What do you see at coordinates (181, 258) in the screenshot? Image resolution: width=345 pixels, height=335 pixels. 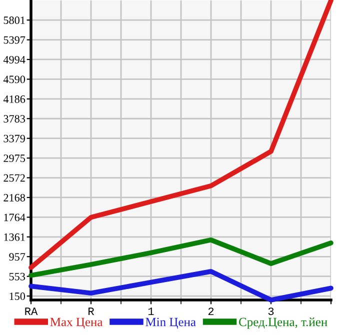 I see `line-series` at bounding box center [181, 258].